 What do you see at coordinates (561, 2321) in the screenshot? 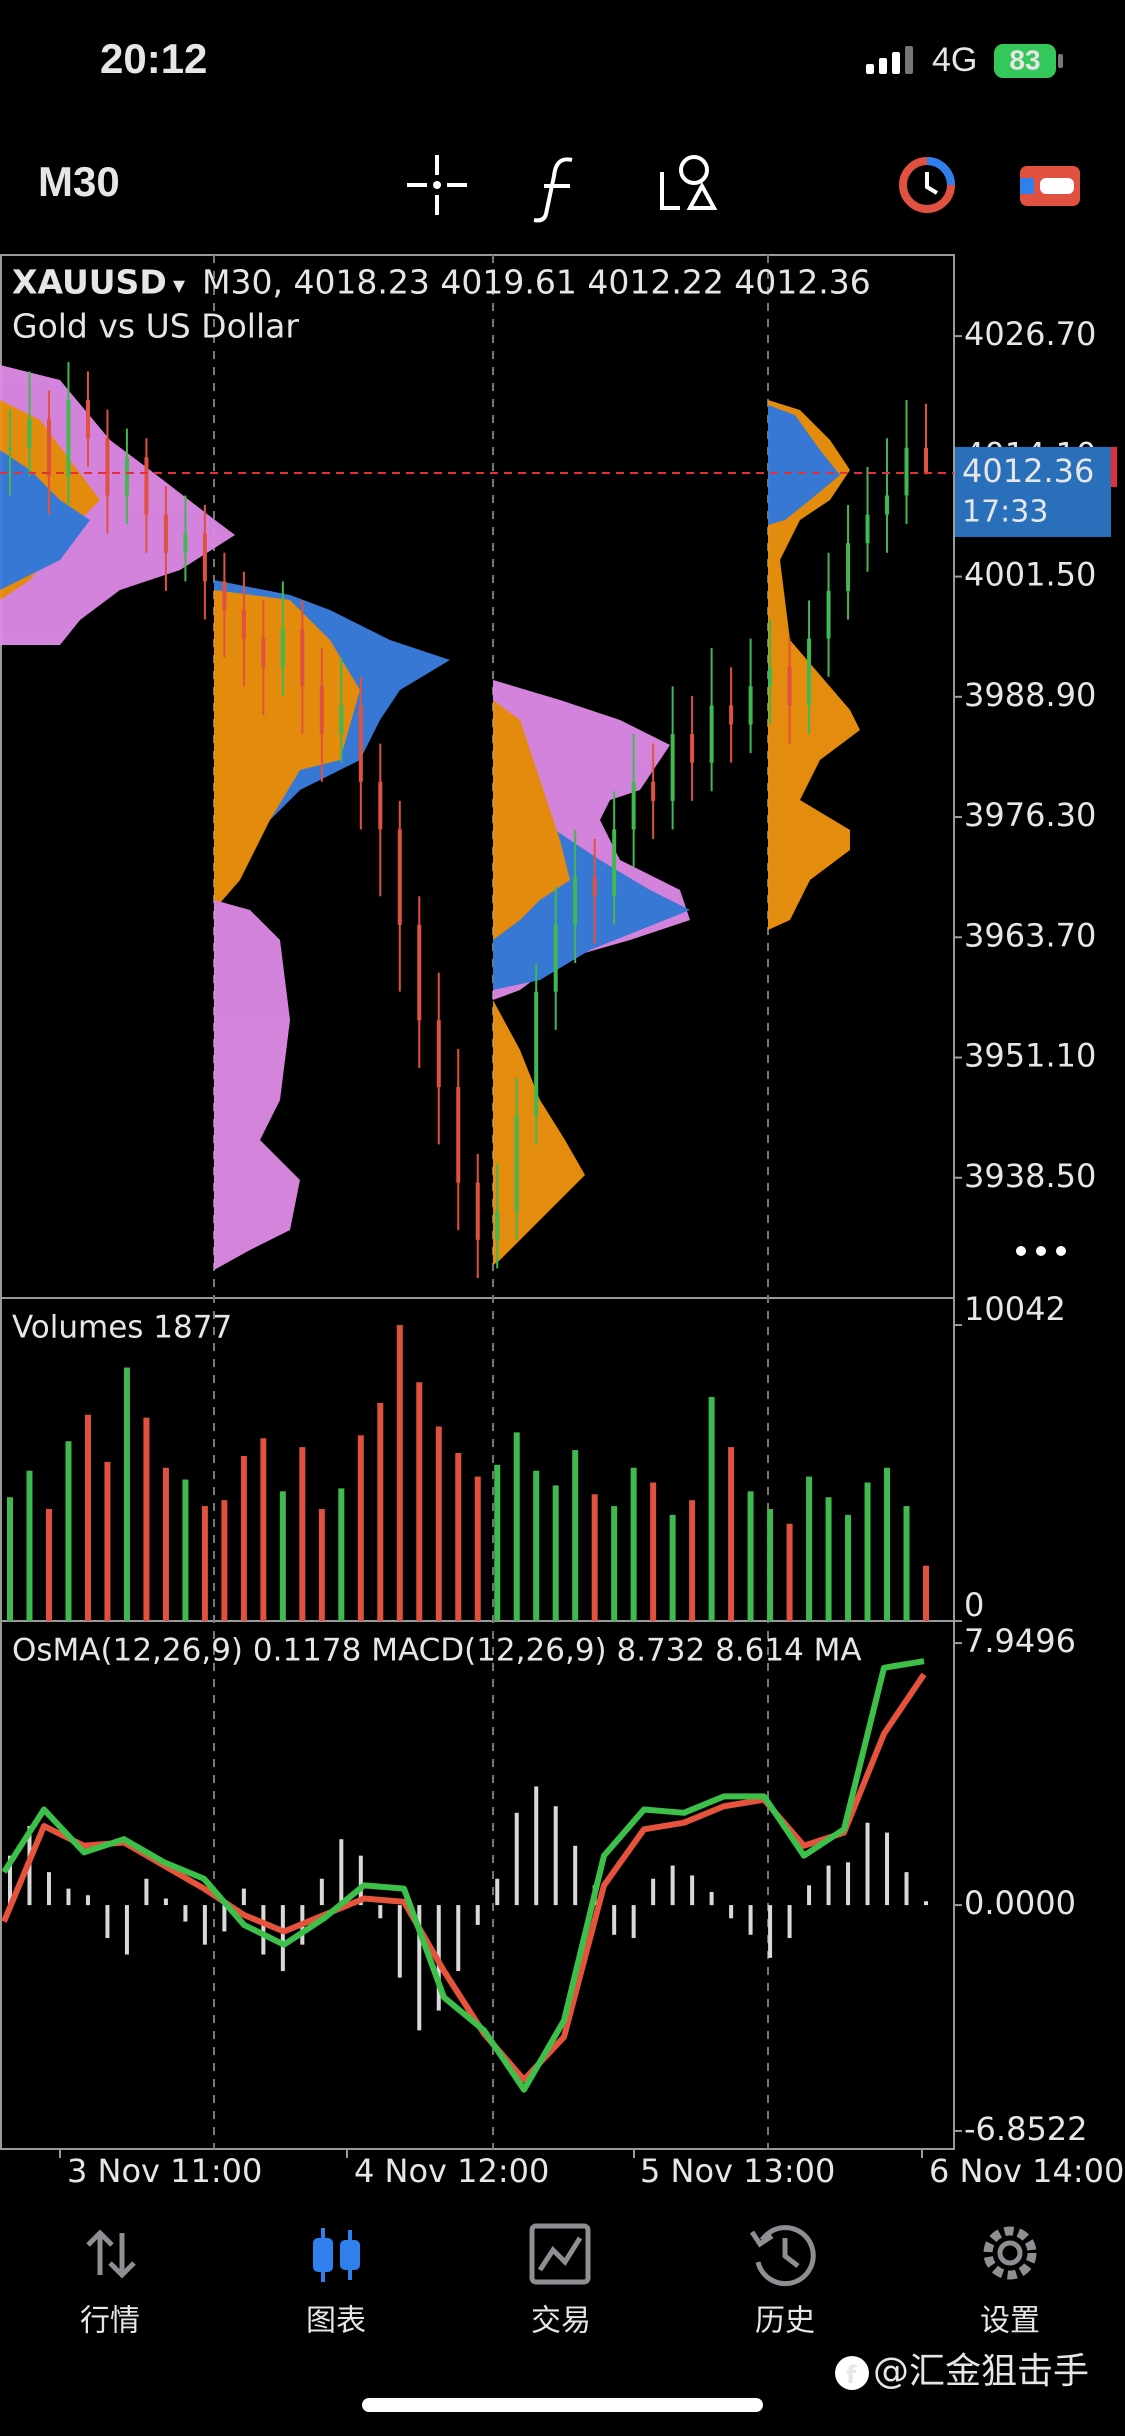
I see `nav-label: 交易` at bounding box center [561, 2321].